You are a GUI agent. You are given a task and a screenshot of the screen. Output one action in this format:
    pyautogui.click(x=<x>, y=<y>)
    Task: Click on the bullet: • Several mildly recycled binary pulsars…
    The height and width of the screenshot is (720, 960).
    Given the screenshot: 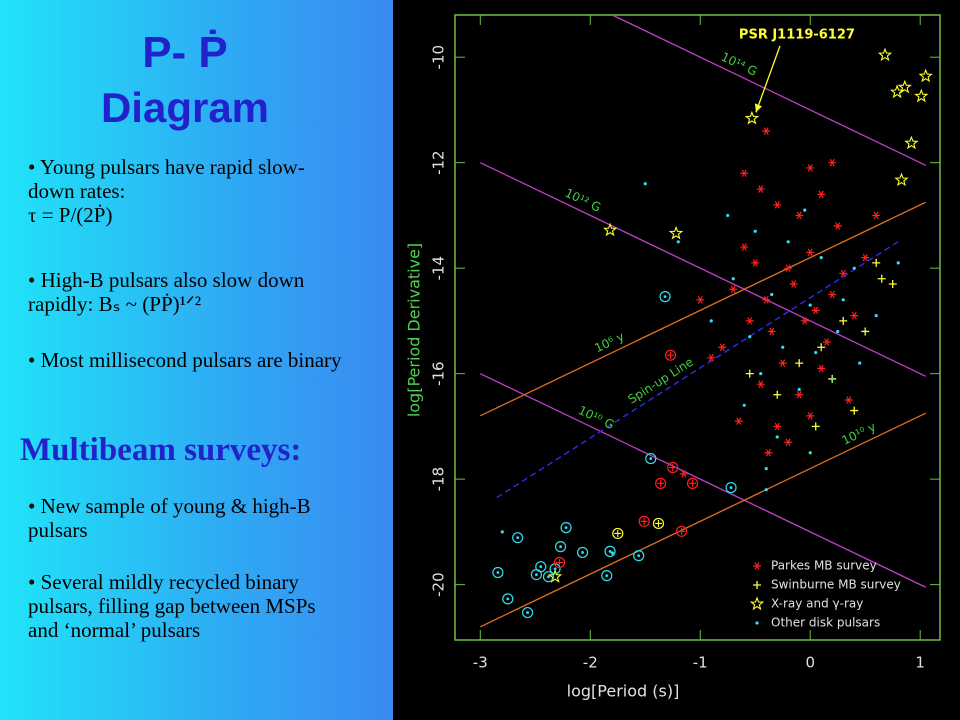 What is the action you would take?
    pyautogui.click(x=172, y=606)
    